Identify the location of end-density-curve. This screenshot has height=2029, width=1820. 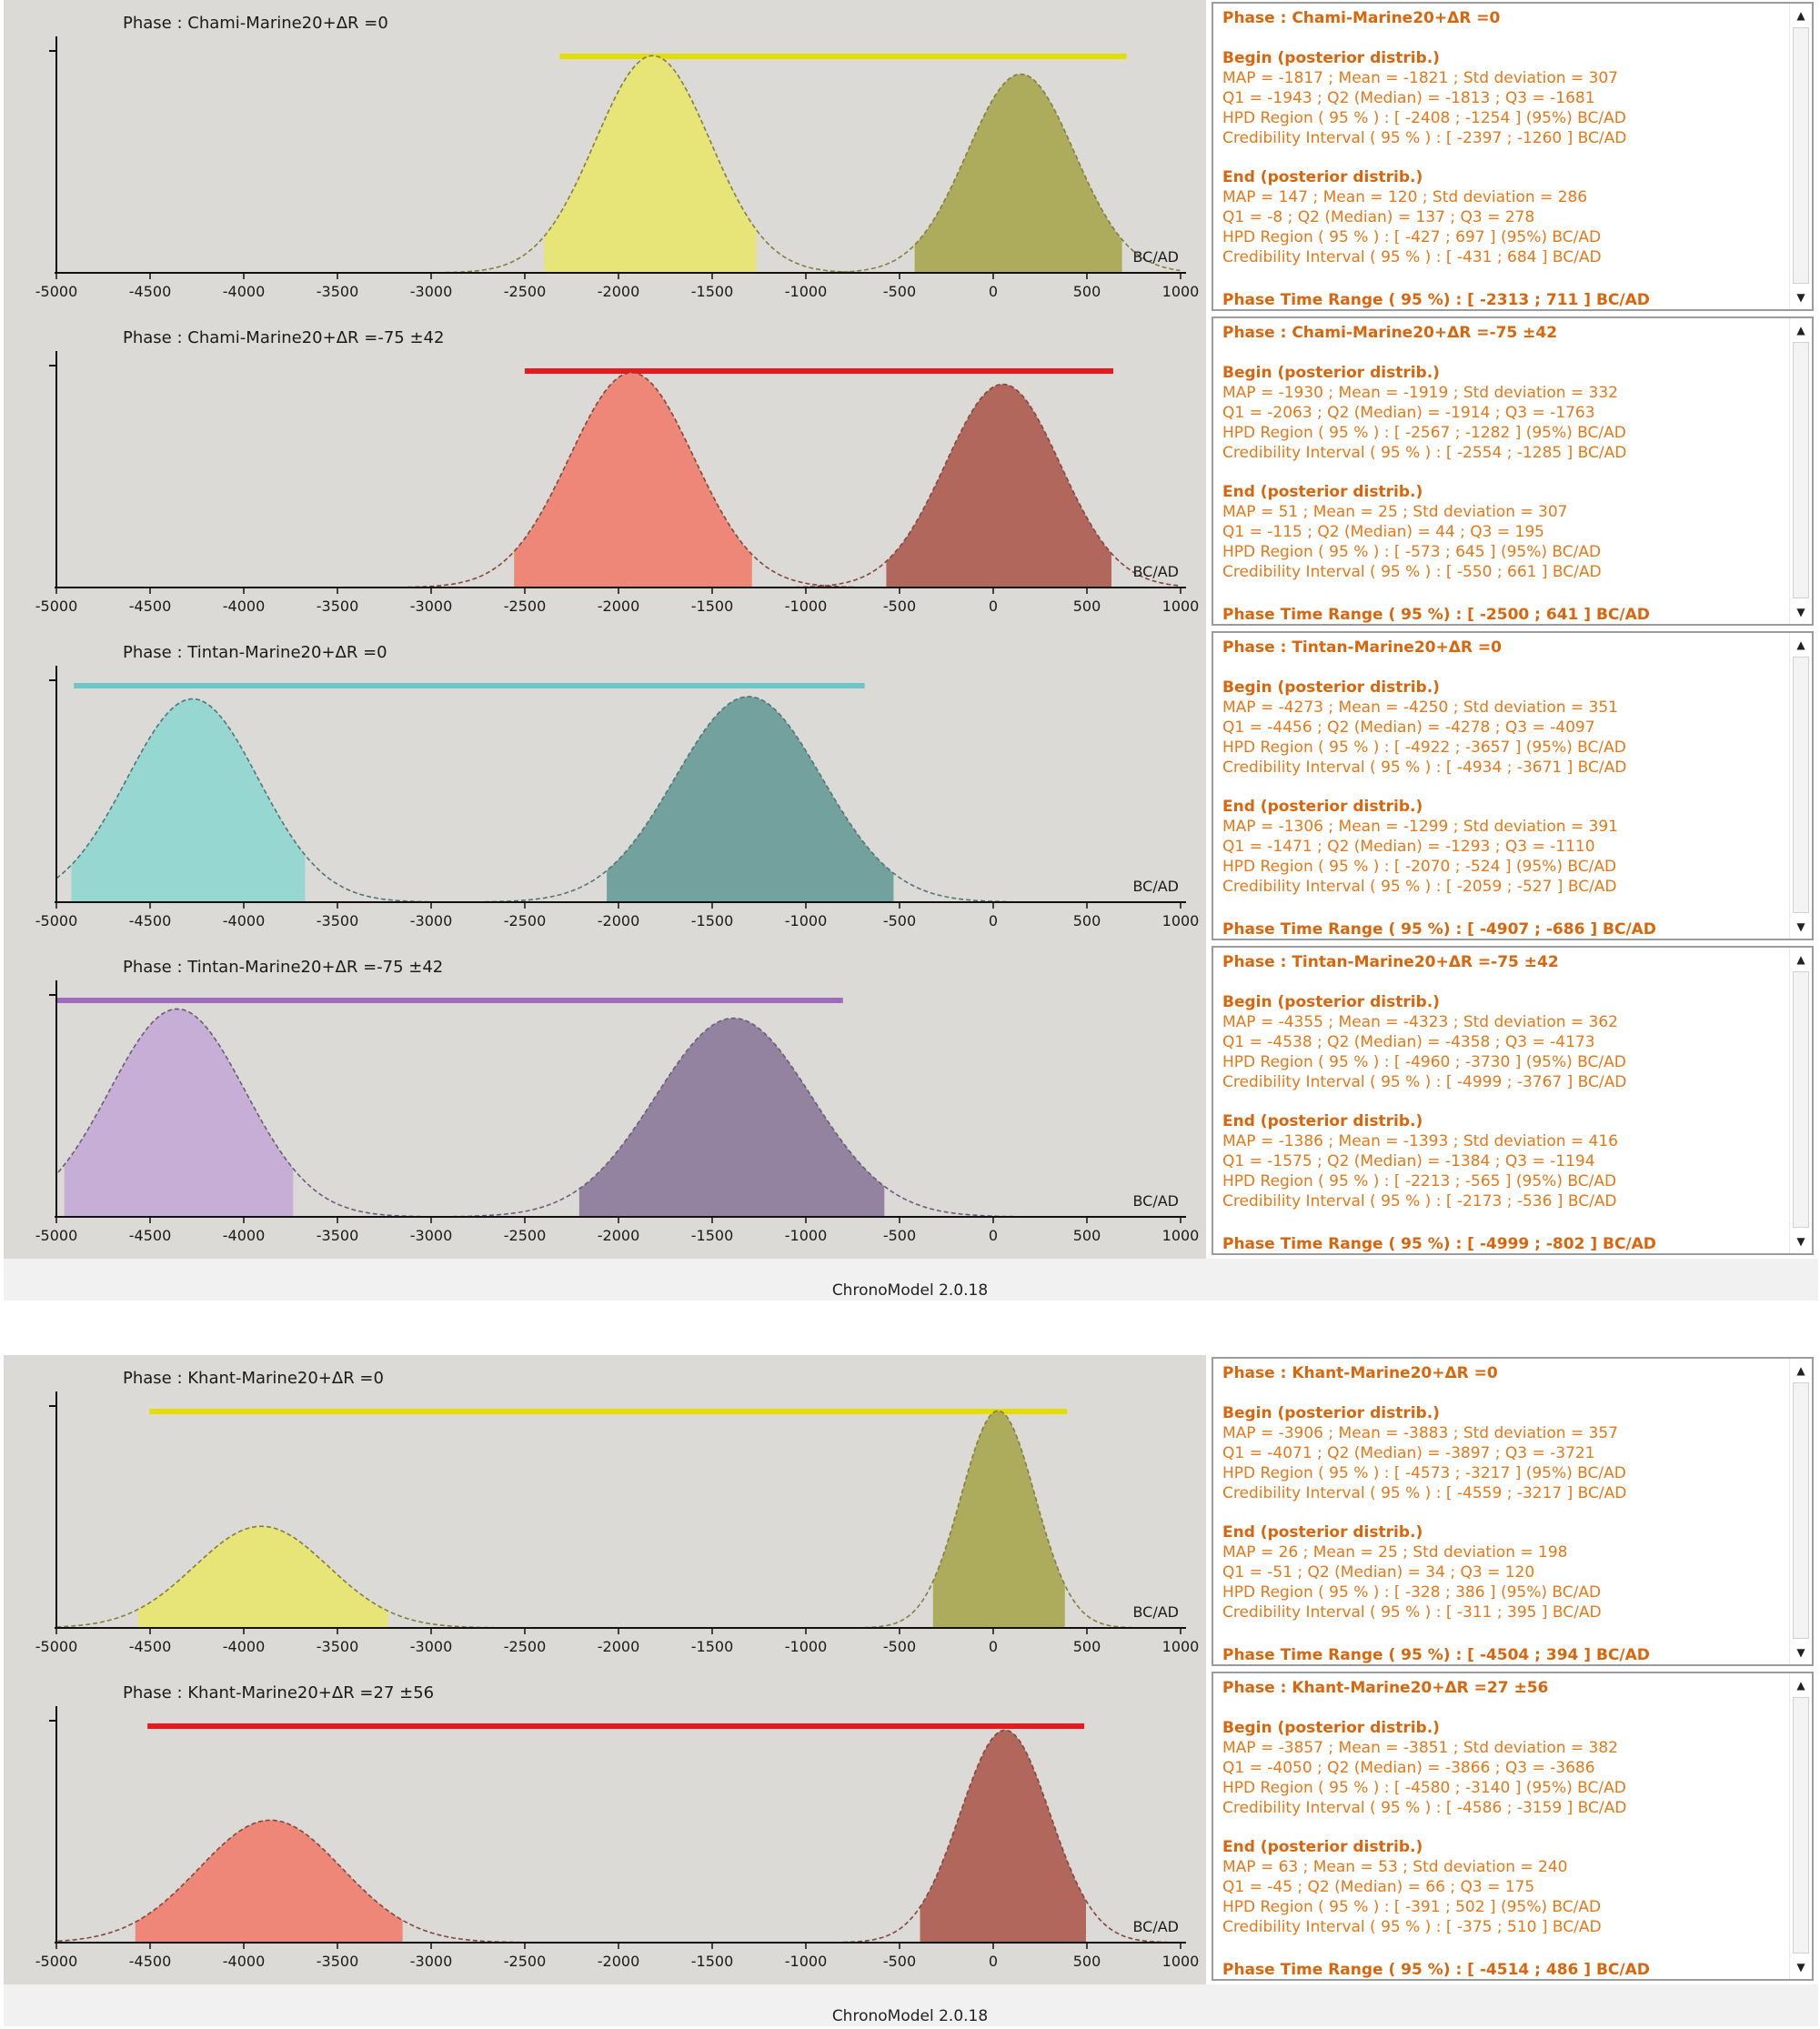
(748, 799).